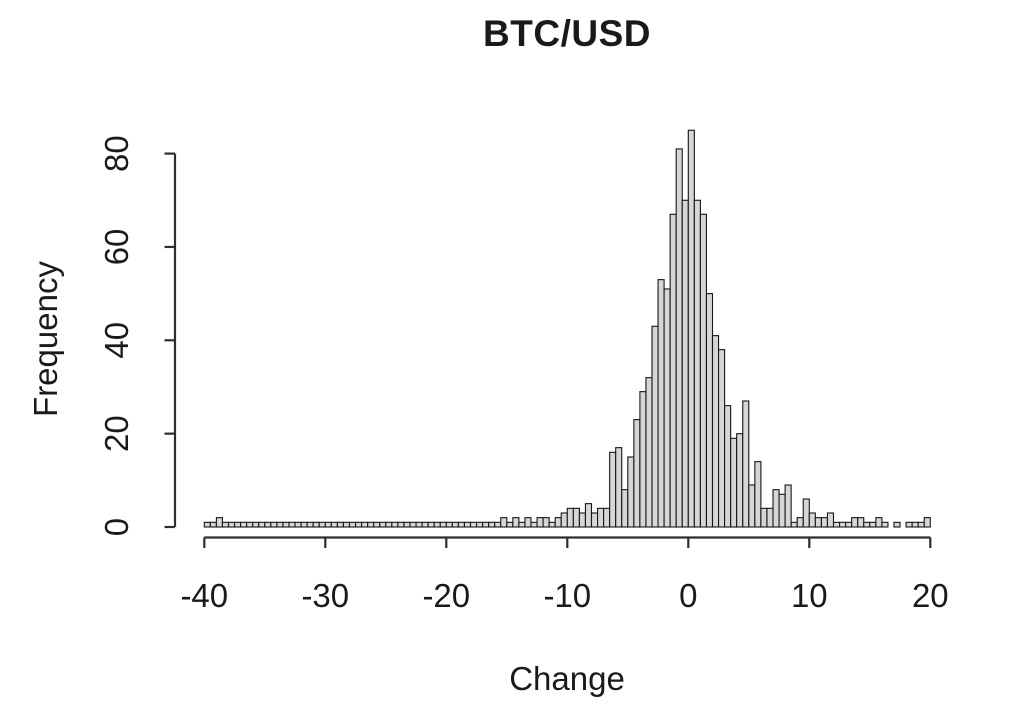 Image resolution: width=1030 pixels, height=728 pixels. What do you see at coordinates (325, 595) in the screenshot?
I see `x-axis-tick-label: -30` at bounding box center [325, 595].